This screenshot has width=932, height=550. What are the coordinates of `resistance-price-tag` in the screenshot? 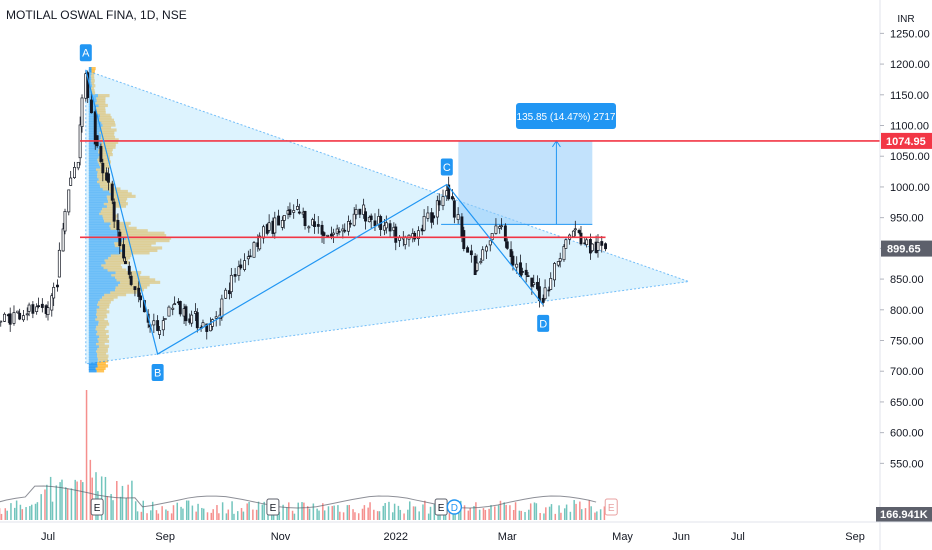 It's located at (906, 140).